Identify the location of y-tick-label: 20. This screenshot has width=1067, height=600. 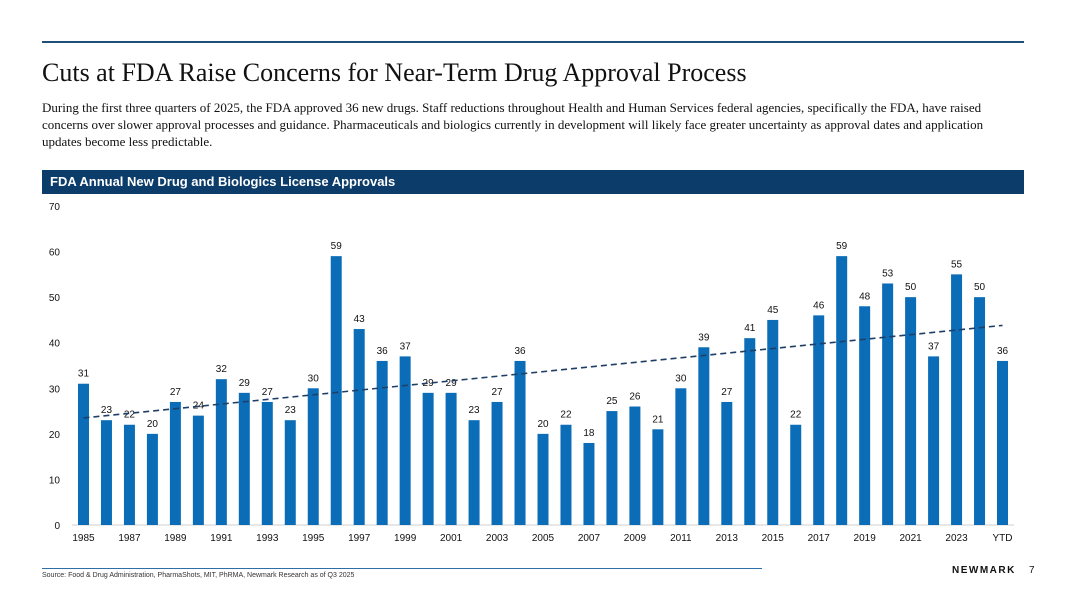
(55, 435).